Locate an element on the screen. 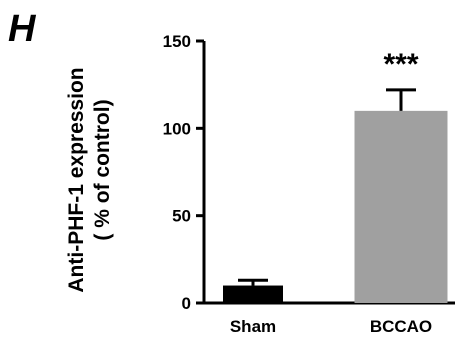 The width and height of the screenshot is (462, 341). significance-annotation: *** is located at coordinates (400, 64).